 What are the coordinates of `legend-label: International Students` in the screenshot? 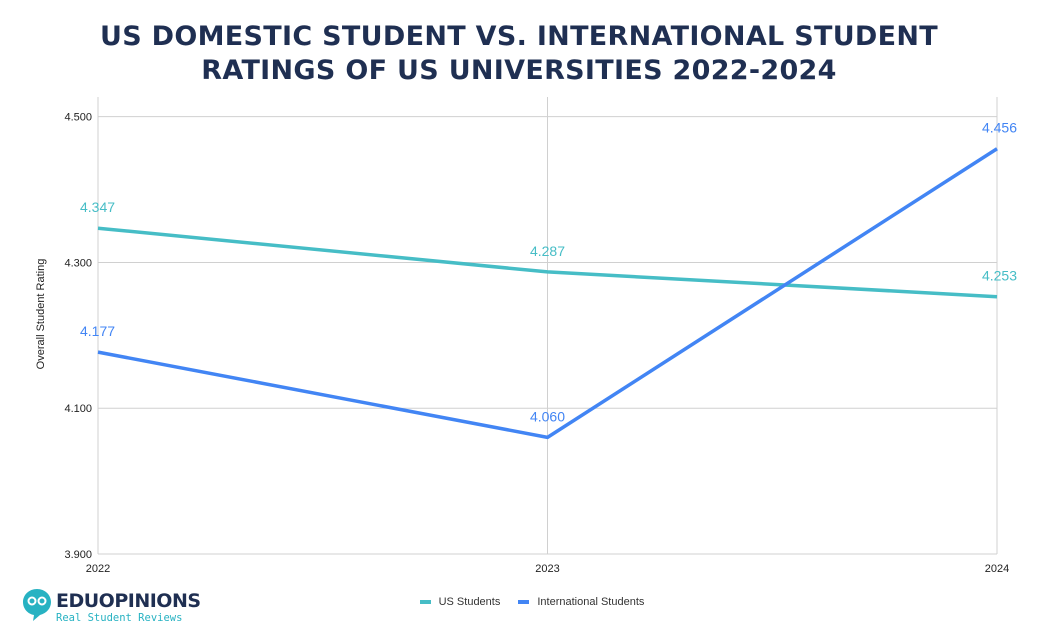 It's located at (591, 602).